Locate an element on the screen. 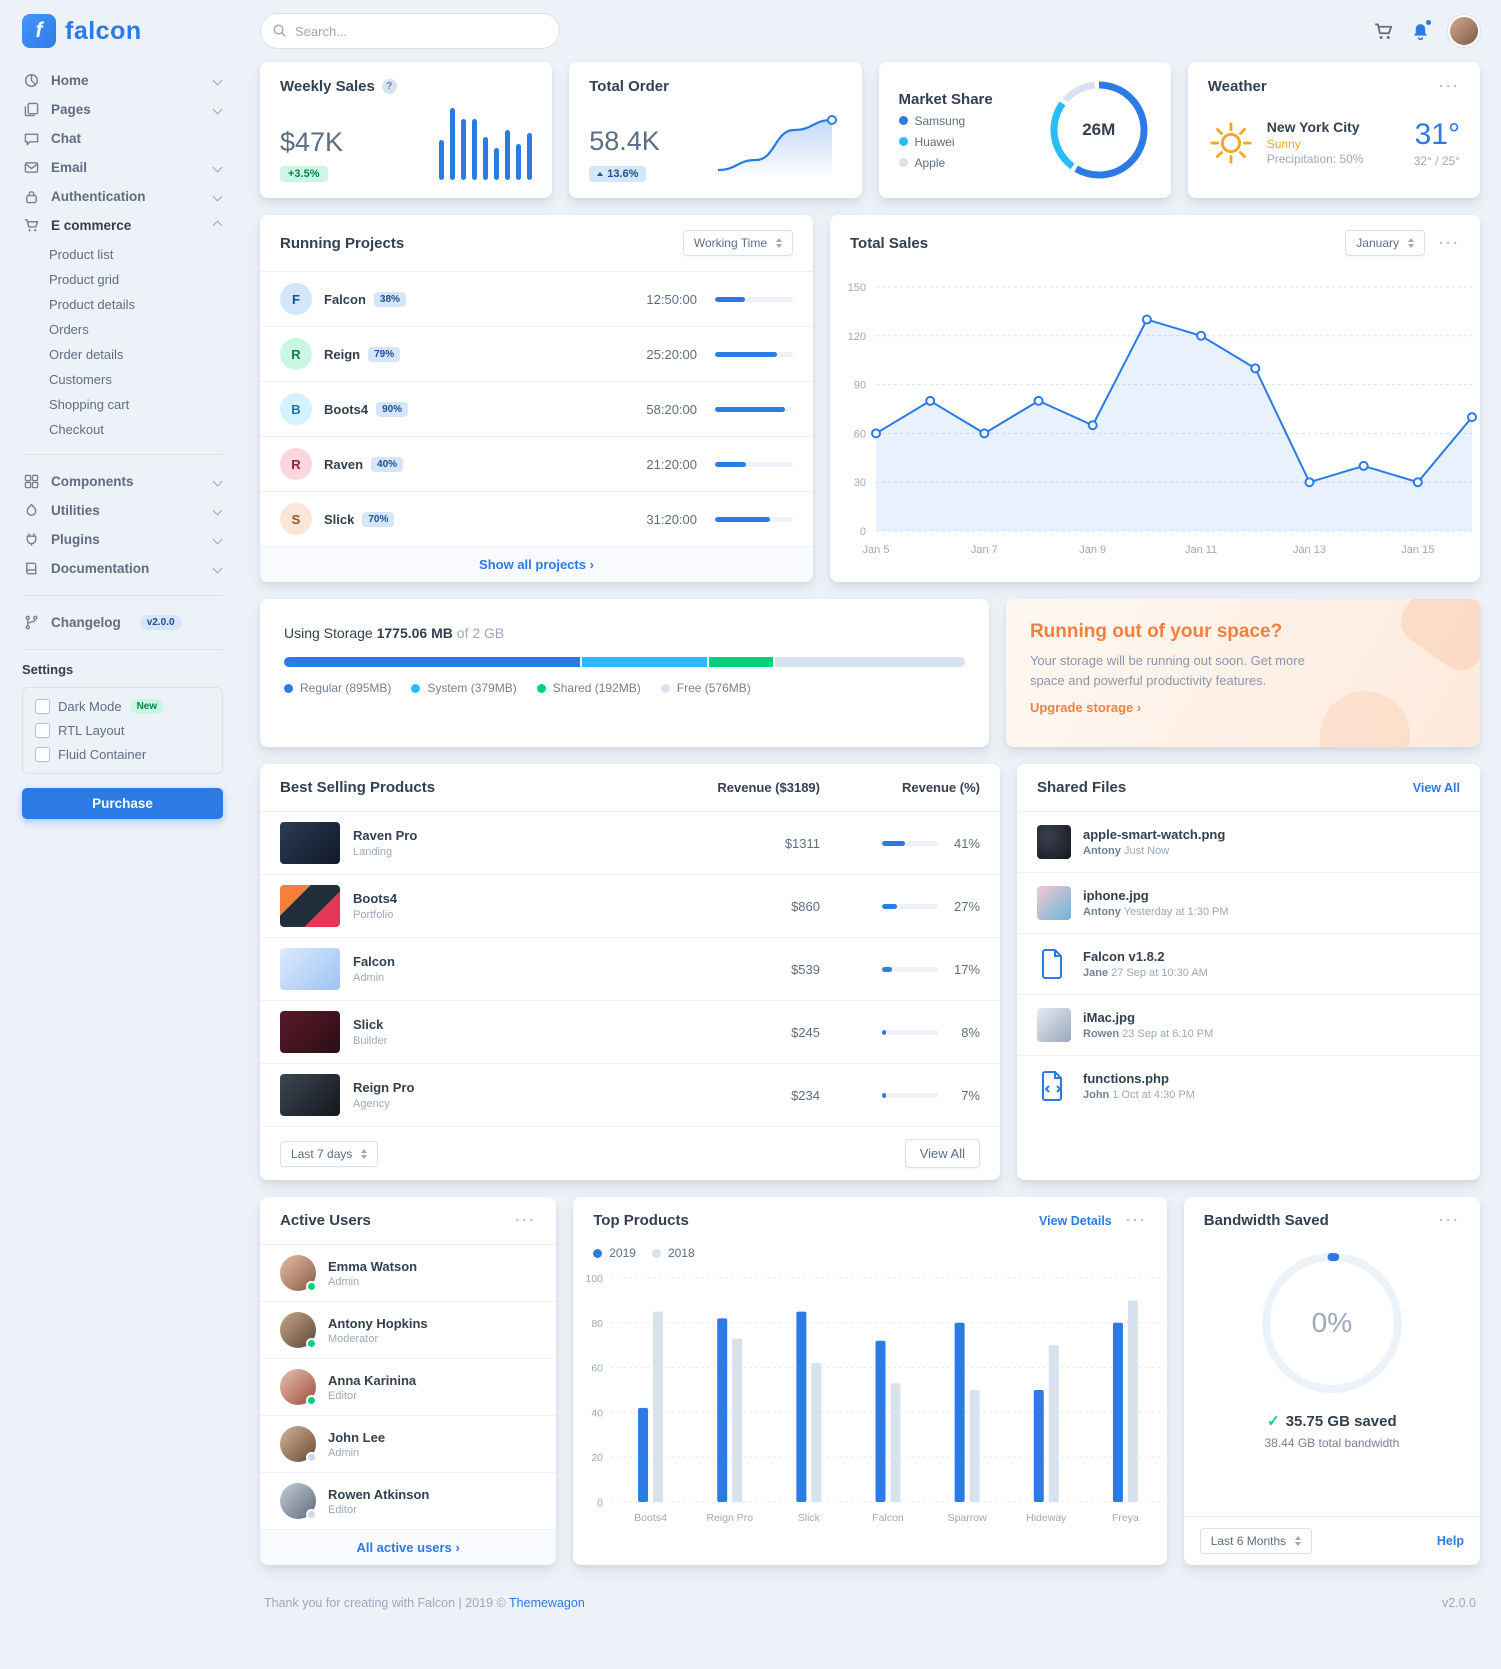 This screenshot has width=1501, height=1669. sidebar-item-pages: Pages is located at coordinates (122, 109).